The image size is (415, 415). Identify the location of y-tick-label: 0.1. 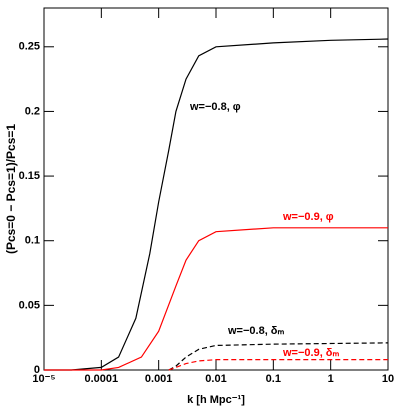
(32, 241).